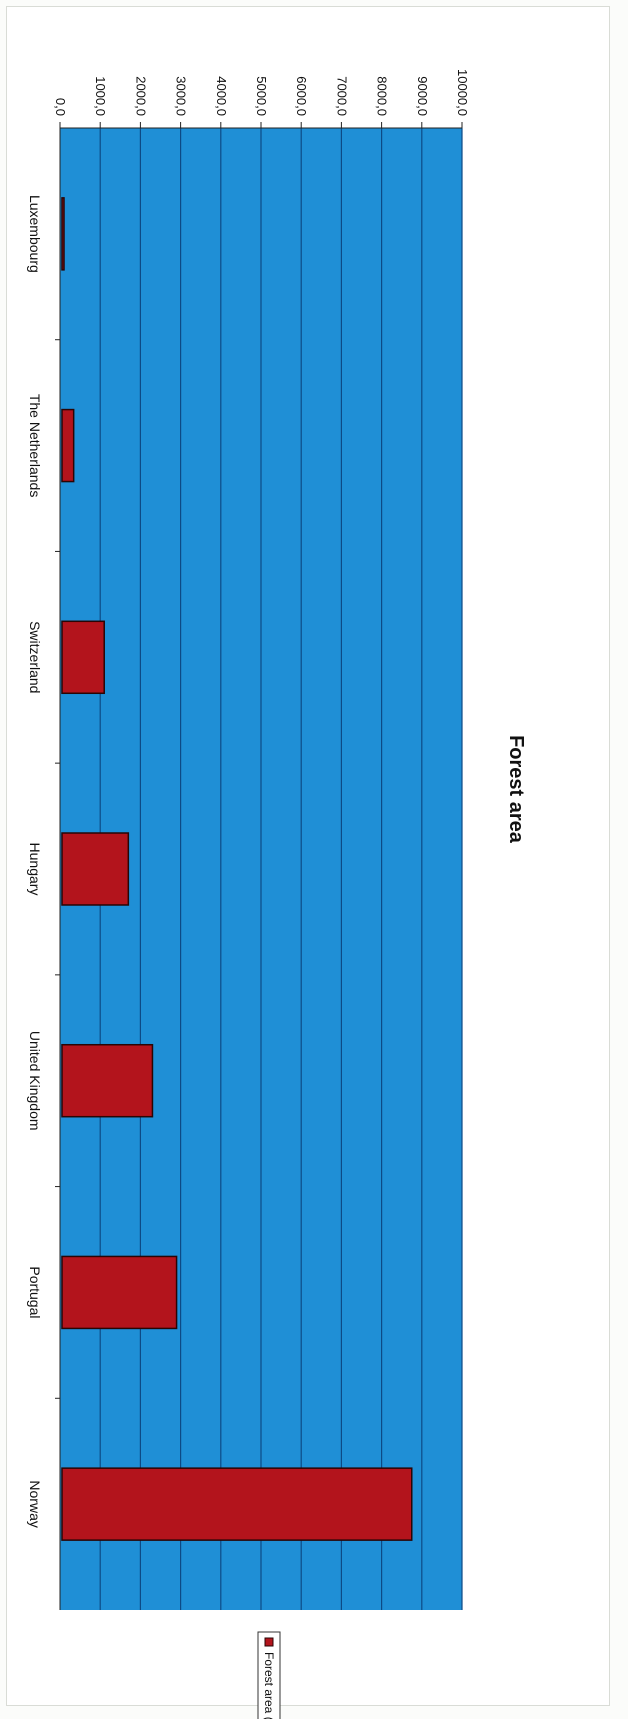  I want to click on value-tick-label: 9000,0, so click(422, 96).